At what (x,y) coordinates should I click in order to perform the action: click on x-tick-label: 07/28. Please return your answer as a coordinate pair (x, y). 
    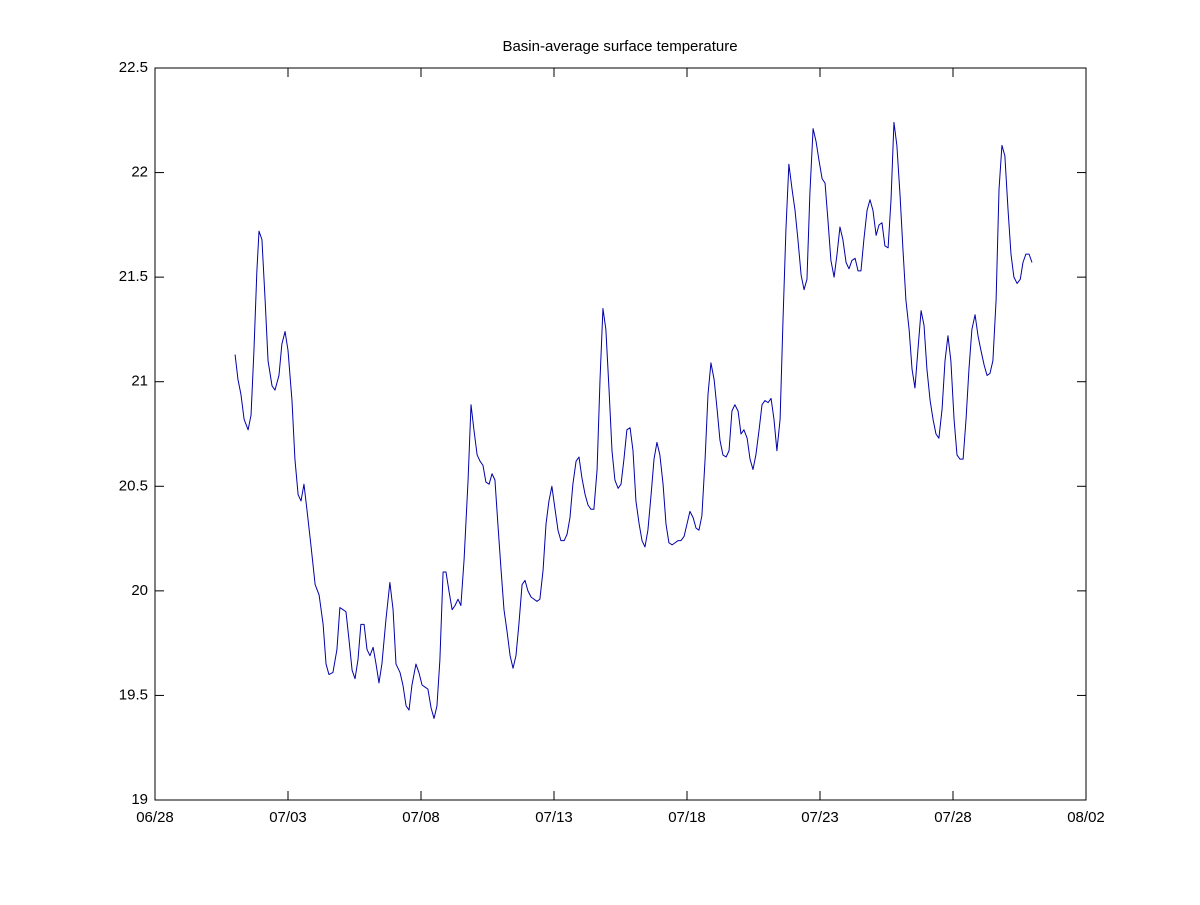
    Looking at the image, I should click on (953, 817).